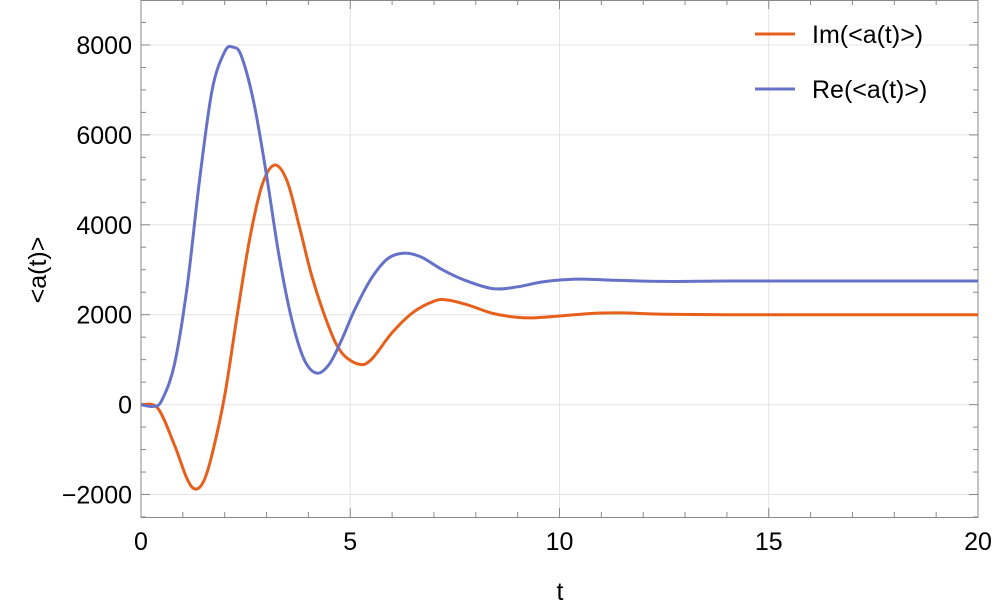 The image size is (997, 605). I want to click on x-tick-label: 0, so click(141, 542).